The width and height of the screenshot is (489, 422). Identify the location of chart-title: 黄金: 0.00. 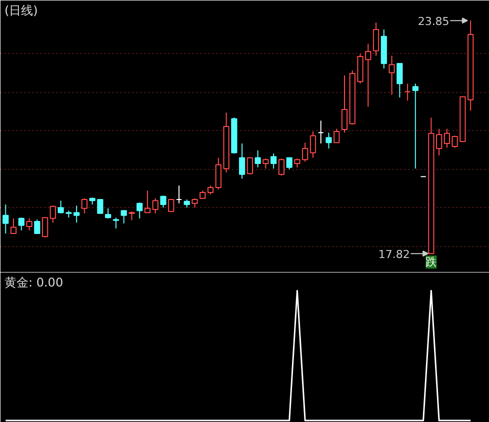
(34, 283).